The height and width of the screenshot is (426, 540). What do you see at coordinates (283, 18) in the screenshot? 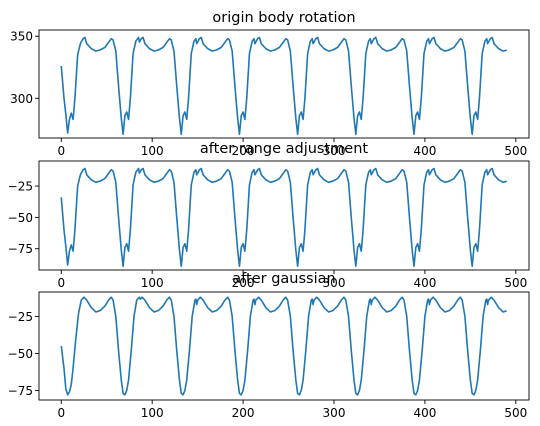
I see `subplot-title: origin body rotation` at bounding box center [283, 18].